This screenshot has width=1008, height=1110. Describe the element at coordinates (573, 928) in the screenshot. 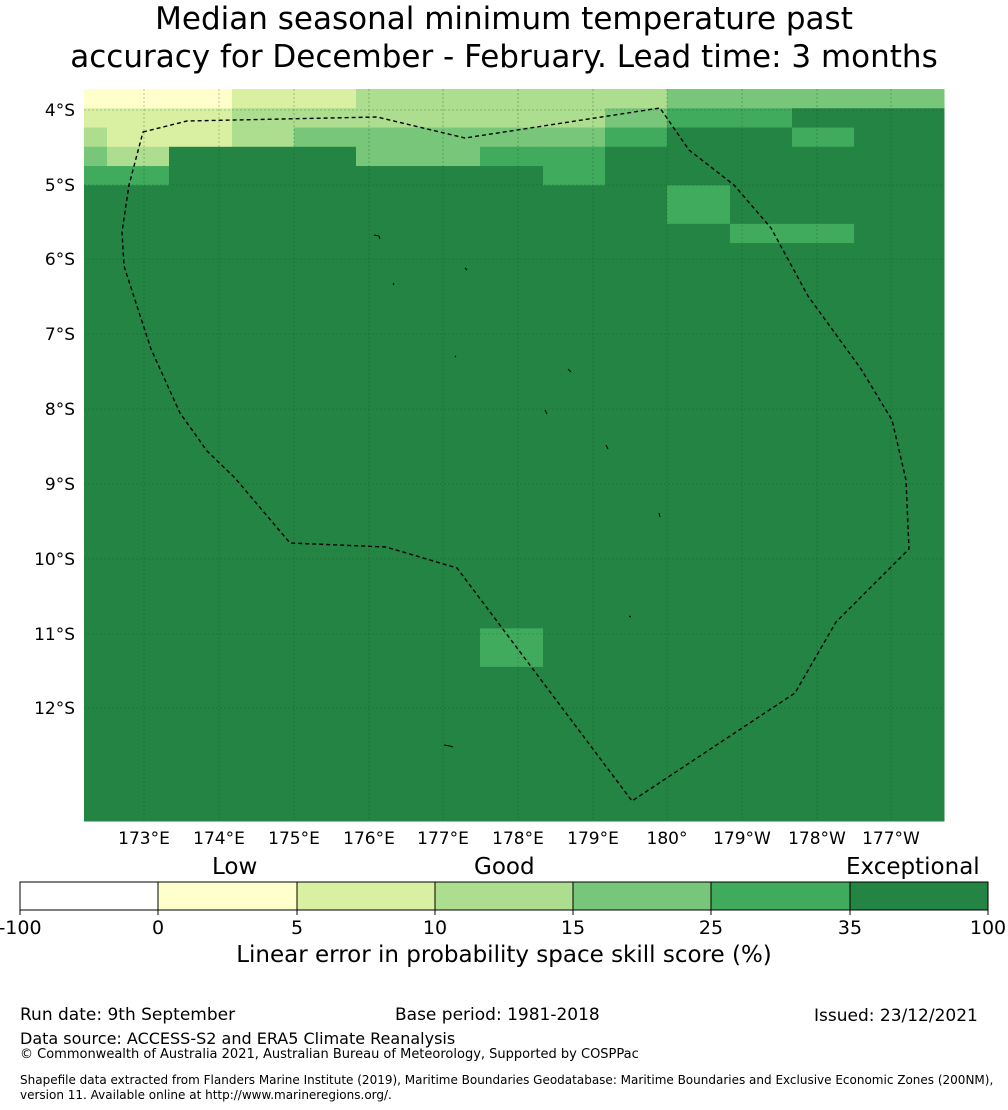

I see `colorbar-tick-label: 15` at that location.